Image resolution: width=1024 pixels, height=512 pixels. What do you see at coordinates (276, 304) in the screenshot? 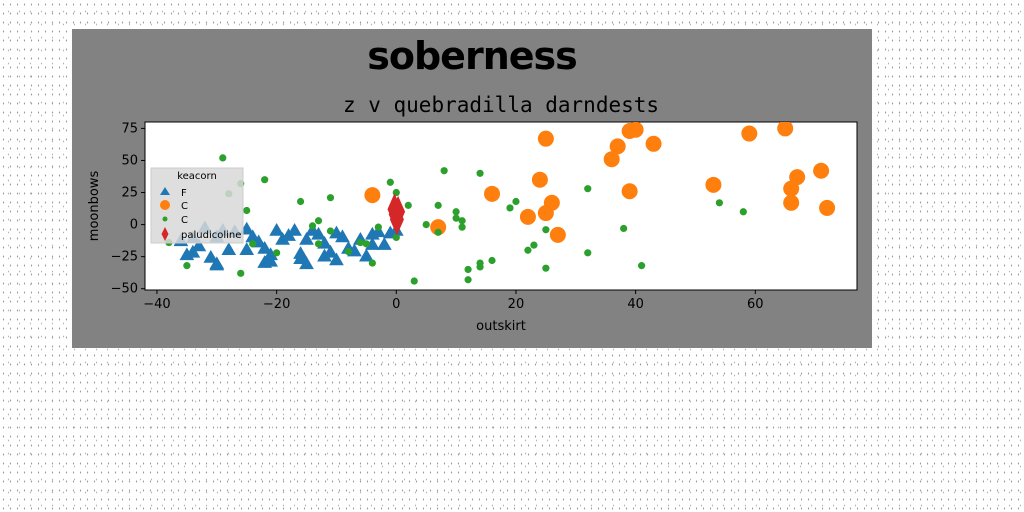
I see `x-tick-label-1: −20` at bounding box center [276, 304].